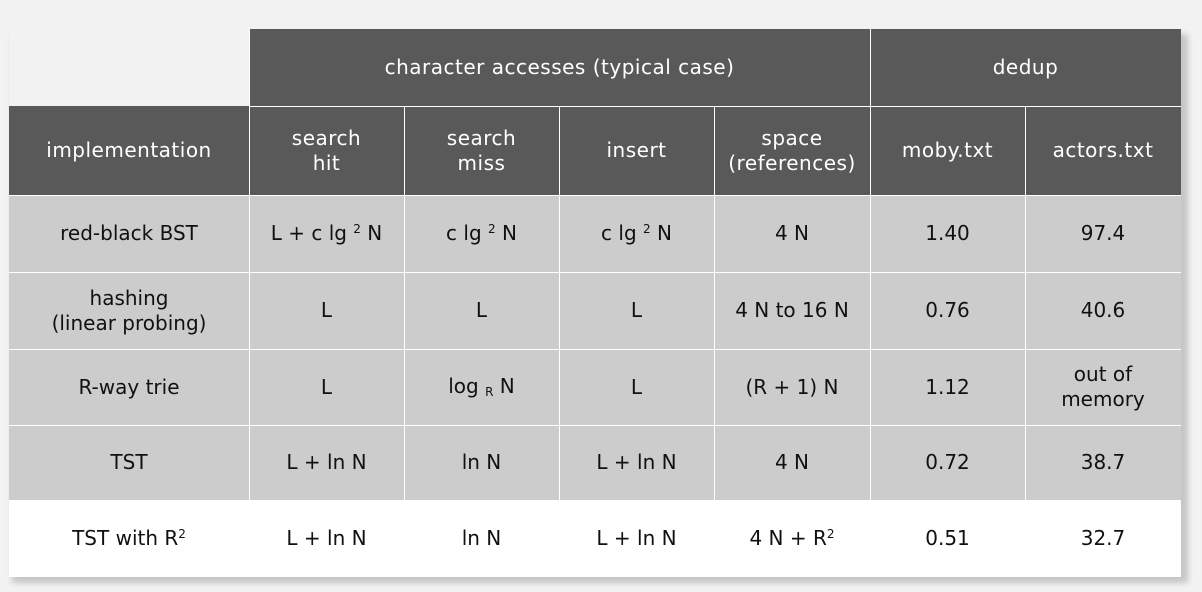  What do you see at coordinates (792, 310) in the screenshot?
I see `table-cell-space: 4 N to 16 N` at bounding box center [792, 310].